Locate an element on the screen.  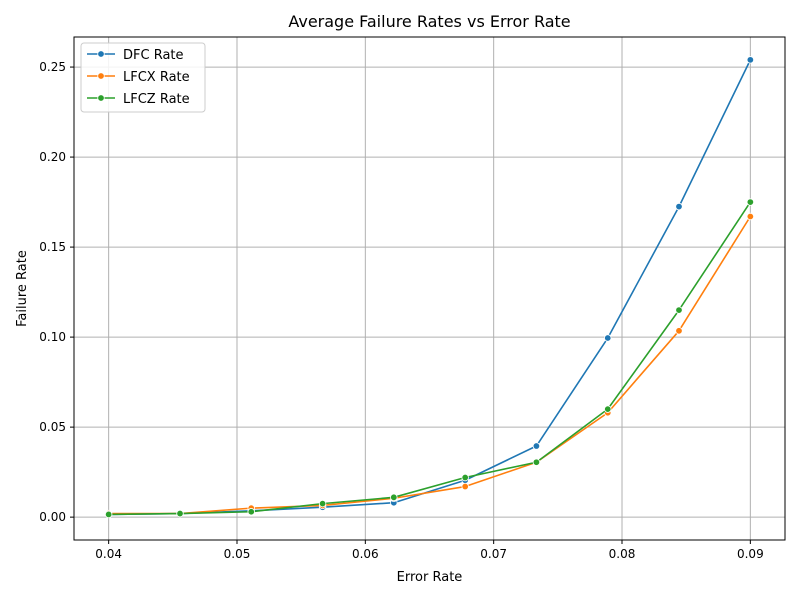
legend-box is located at coordinates (143, 77).